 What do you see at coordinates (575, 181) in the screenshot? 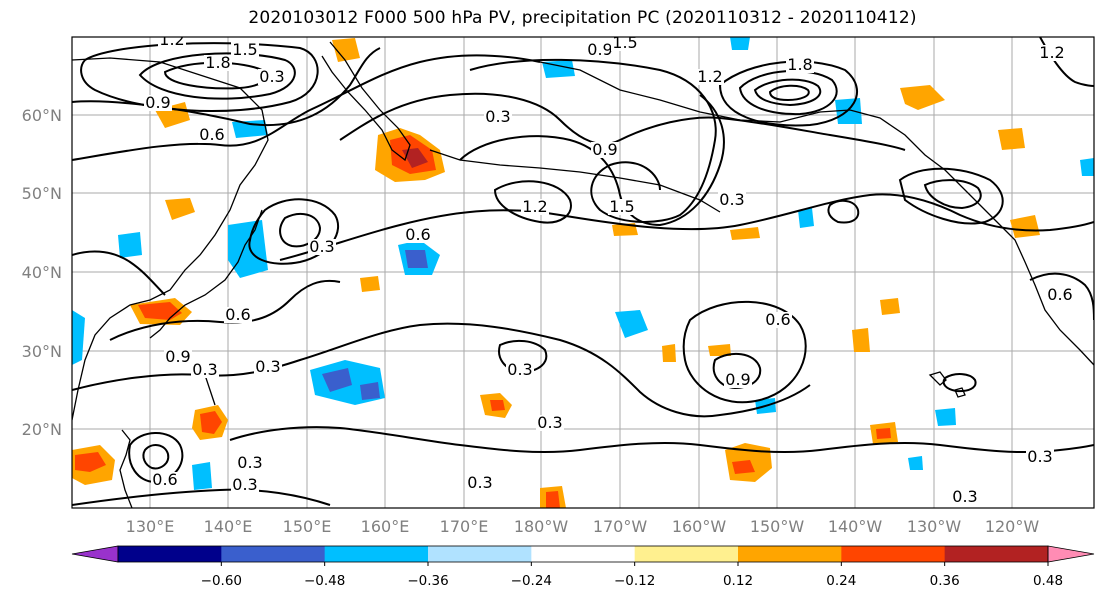
I see `coastline-aleutians` at bounding box center [575, 181].